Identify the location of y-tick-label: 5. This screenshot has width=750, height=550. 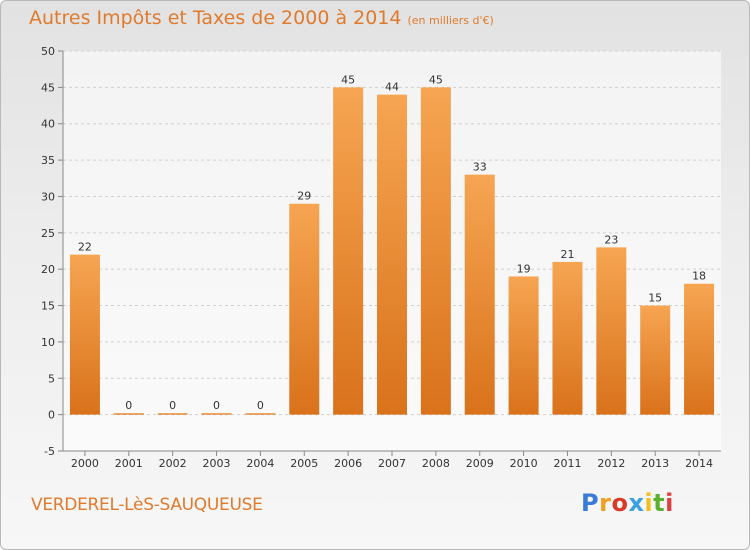
(51, 378).